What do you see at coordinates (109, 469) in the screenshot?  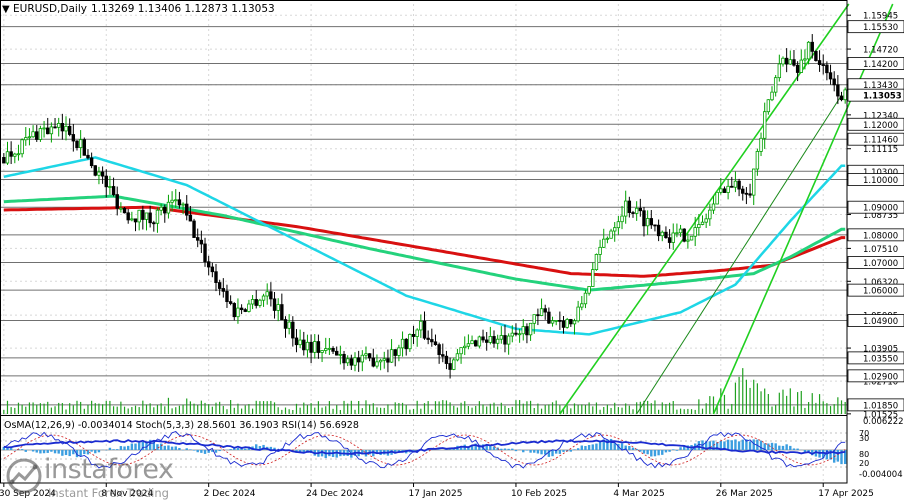 I see `watermark-brand: instaforex` at bounding box center [109, 469].